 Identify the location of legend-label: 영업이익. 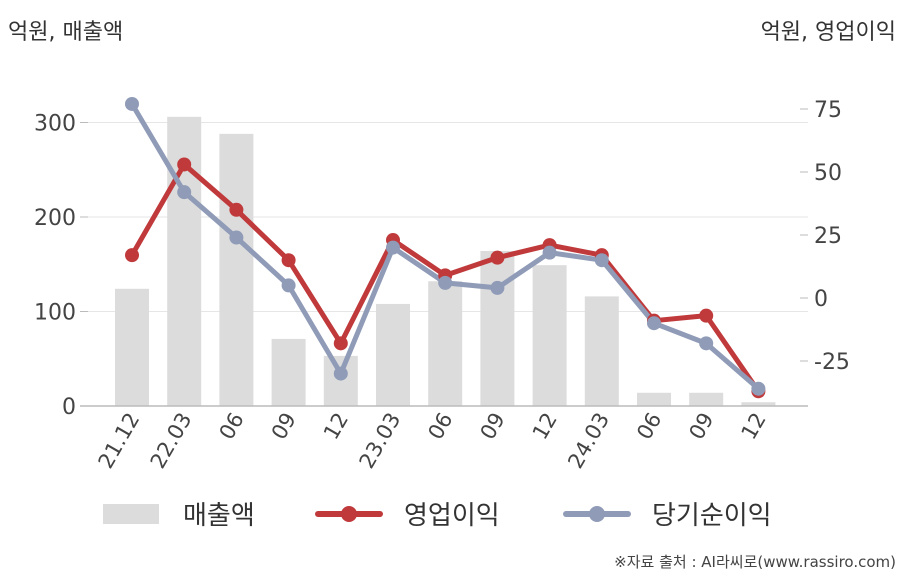
(452, 516).